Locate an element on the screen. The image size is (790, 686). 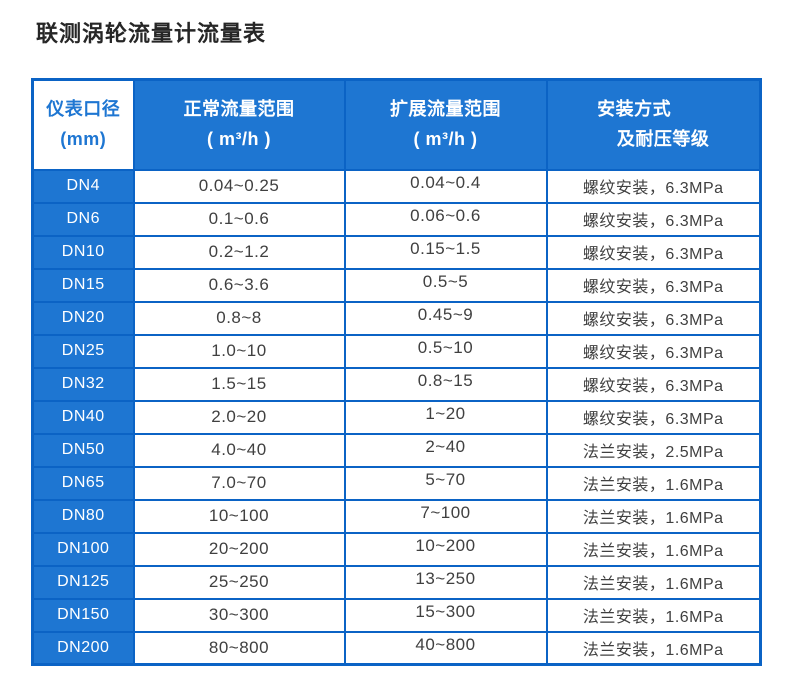
table-row: DN65 7.0~70 5~70 法兰安装，1.6MPa is located at coordinates (396, 483).